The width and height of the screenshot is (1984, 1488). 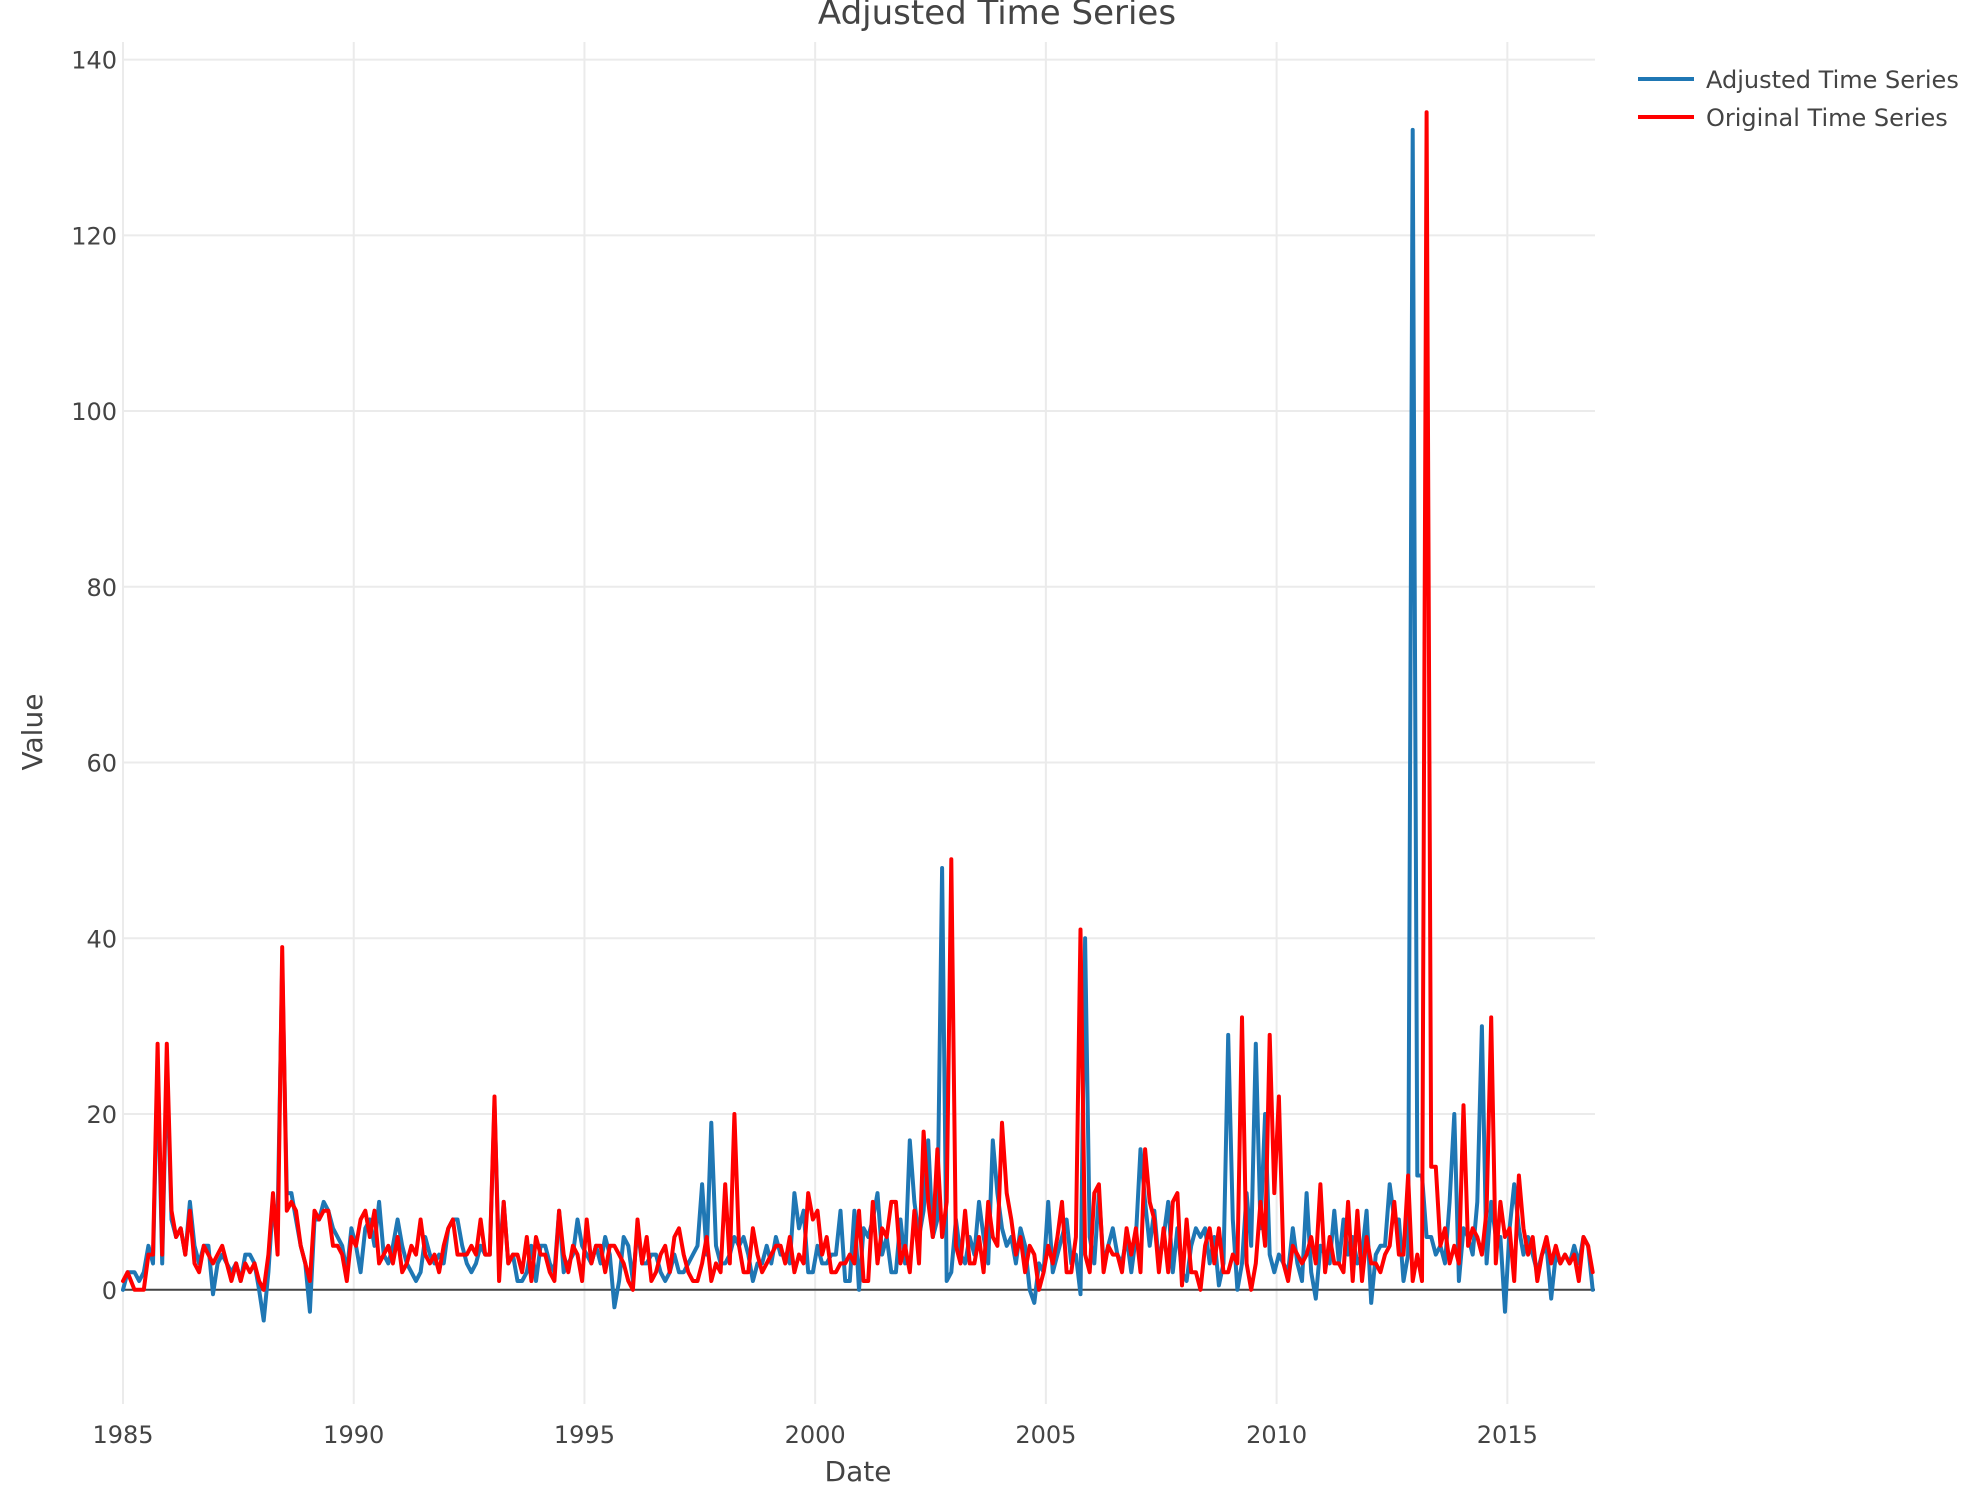 I want to click on x-tick-label: 2005, so click(x=1045, y=1435).